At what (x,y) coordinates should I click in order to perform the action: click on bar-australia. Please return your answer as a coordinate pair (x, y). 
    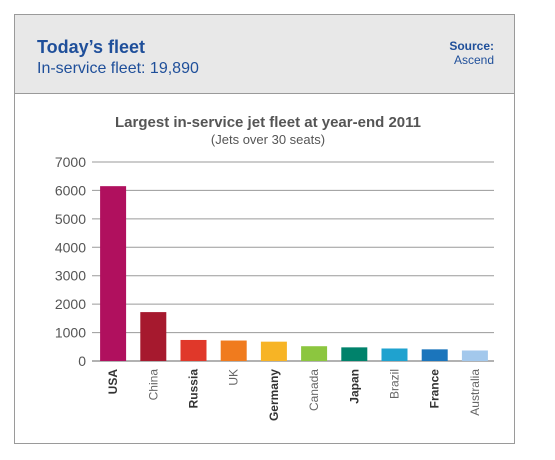
    Looking at the image, I should click on (474, 355).